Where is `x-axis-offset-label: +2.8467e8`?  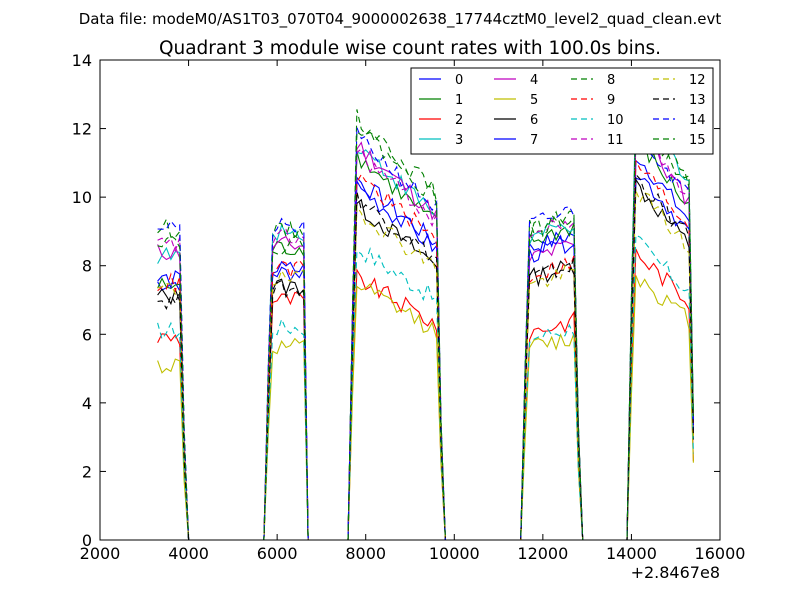
x-axis-offset-label: +2.8467e8 is located at coordinates (675, 572).